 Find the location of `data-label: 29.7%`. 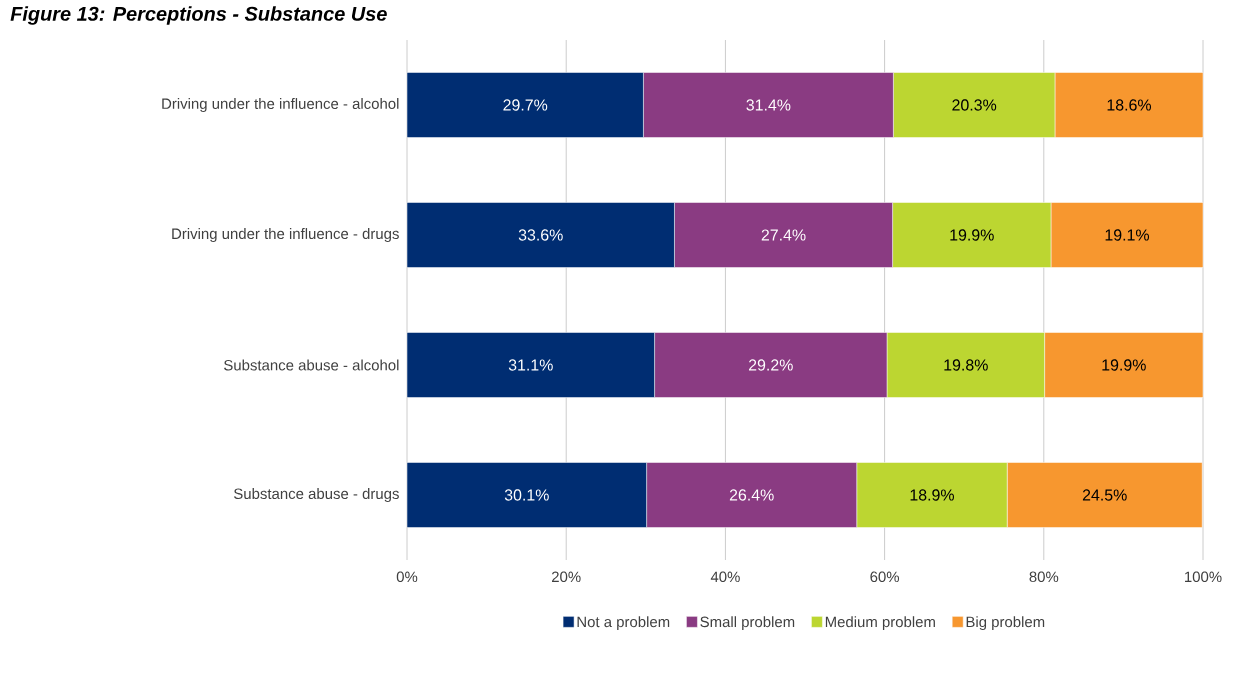

data-label: 29.7% is located at coordinates (525, 105).